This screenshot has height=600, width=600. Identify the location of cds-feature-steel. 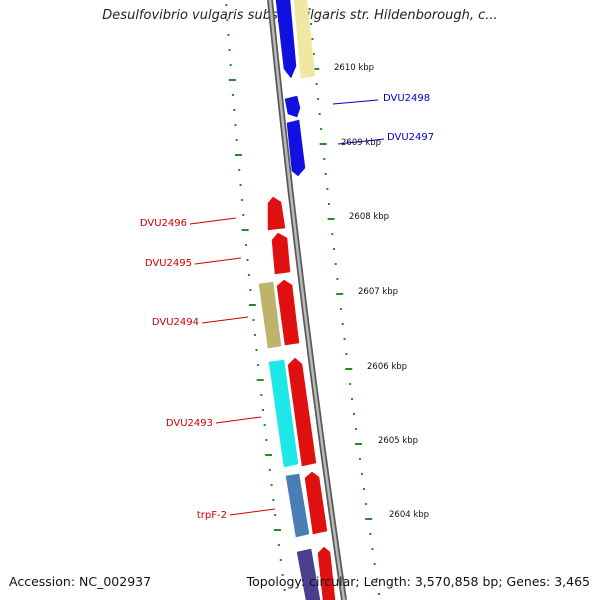
(297, 505).